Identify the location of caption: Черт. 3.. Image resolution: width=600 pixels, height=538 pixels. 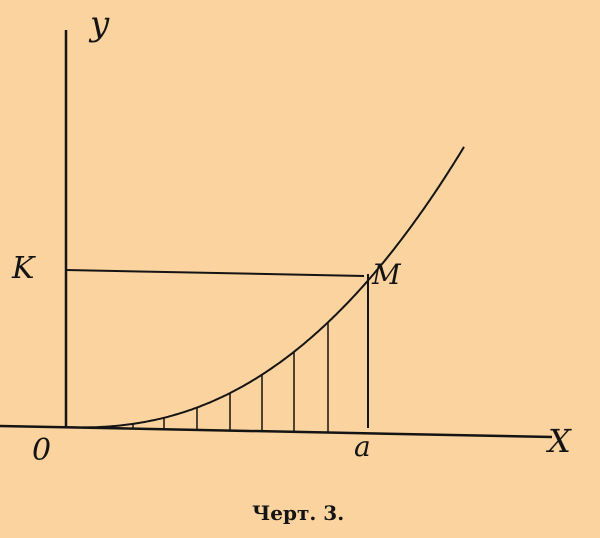
(298, 513).